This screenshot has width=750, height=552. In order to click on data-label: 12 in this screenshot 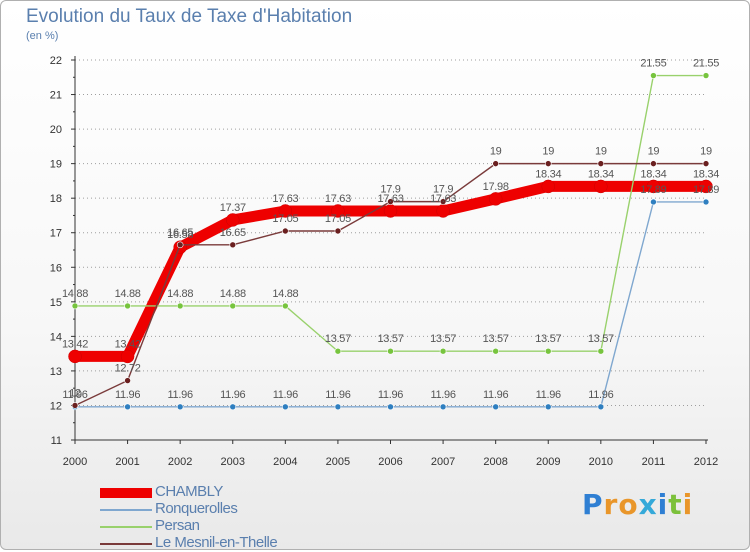, I will do `click(75, 393)`.